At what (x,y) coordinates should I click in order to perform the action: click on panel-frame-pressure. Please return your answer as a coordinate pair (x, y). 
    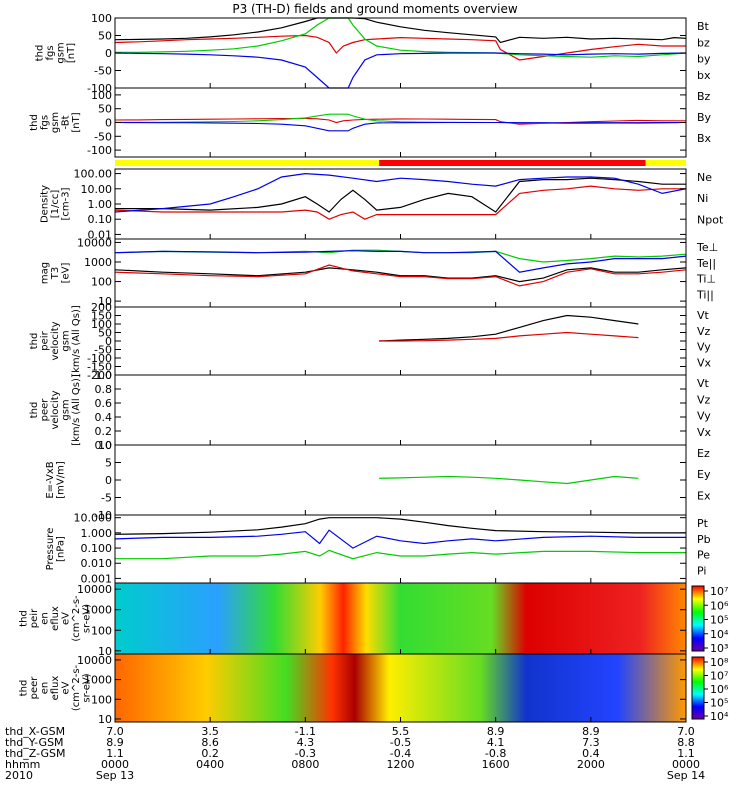
    Looking at the image, I should click on (400, 549).